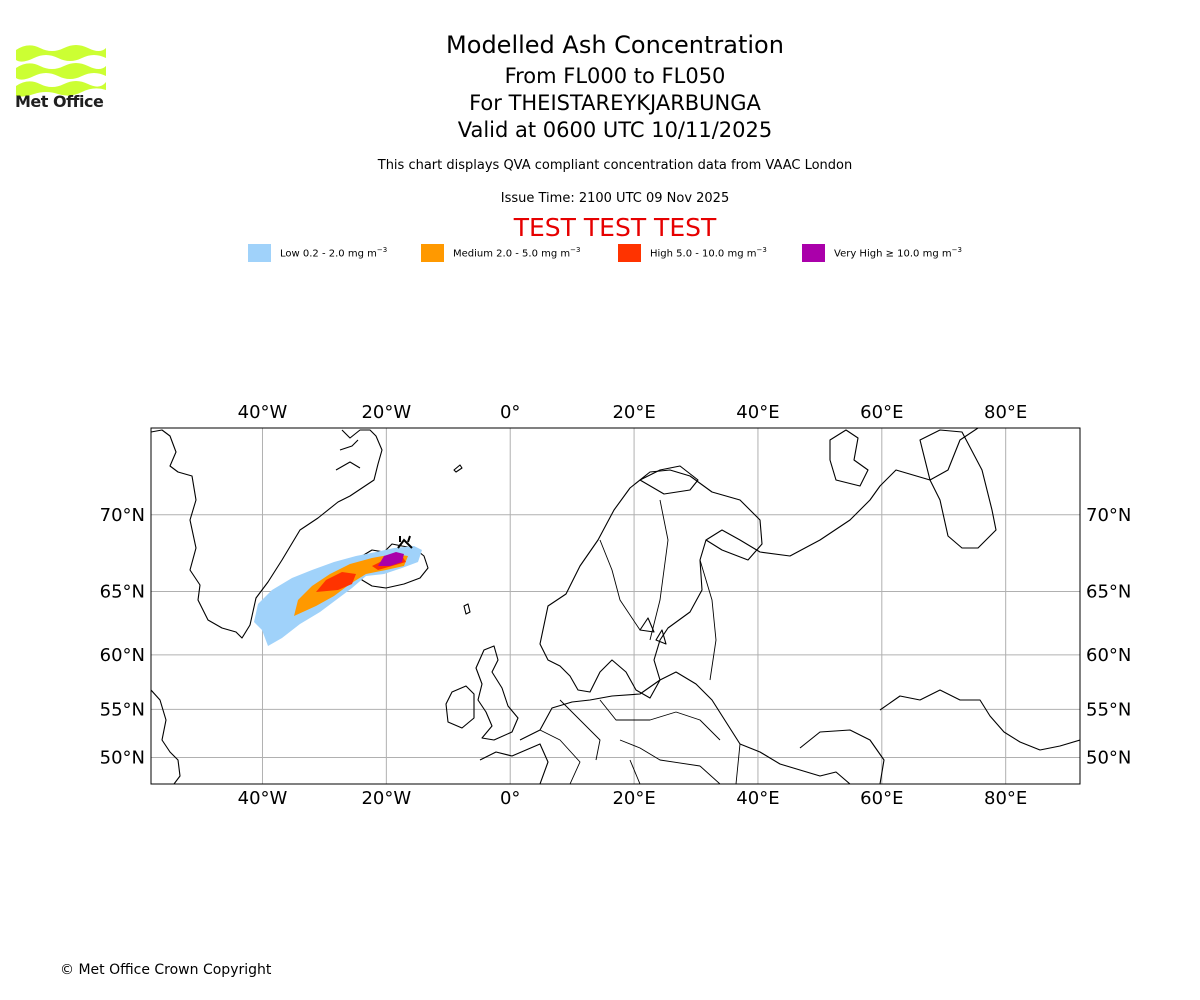 The width and height of the screenshot is (1200, 1000). Describe the element at coordinates (263, 412) in the screenshot. I see `lon-label-top: 40°W` at that location.